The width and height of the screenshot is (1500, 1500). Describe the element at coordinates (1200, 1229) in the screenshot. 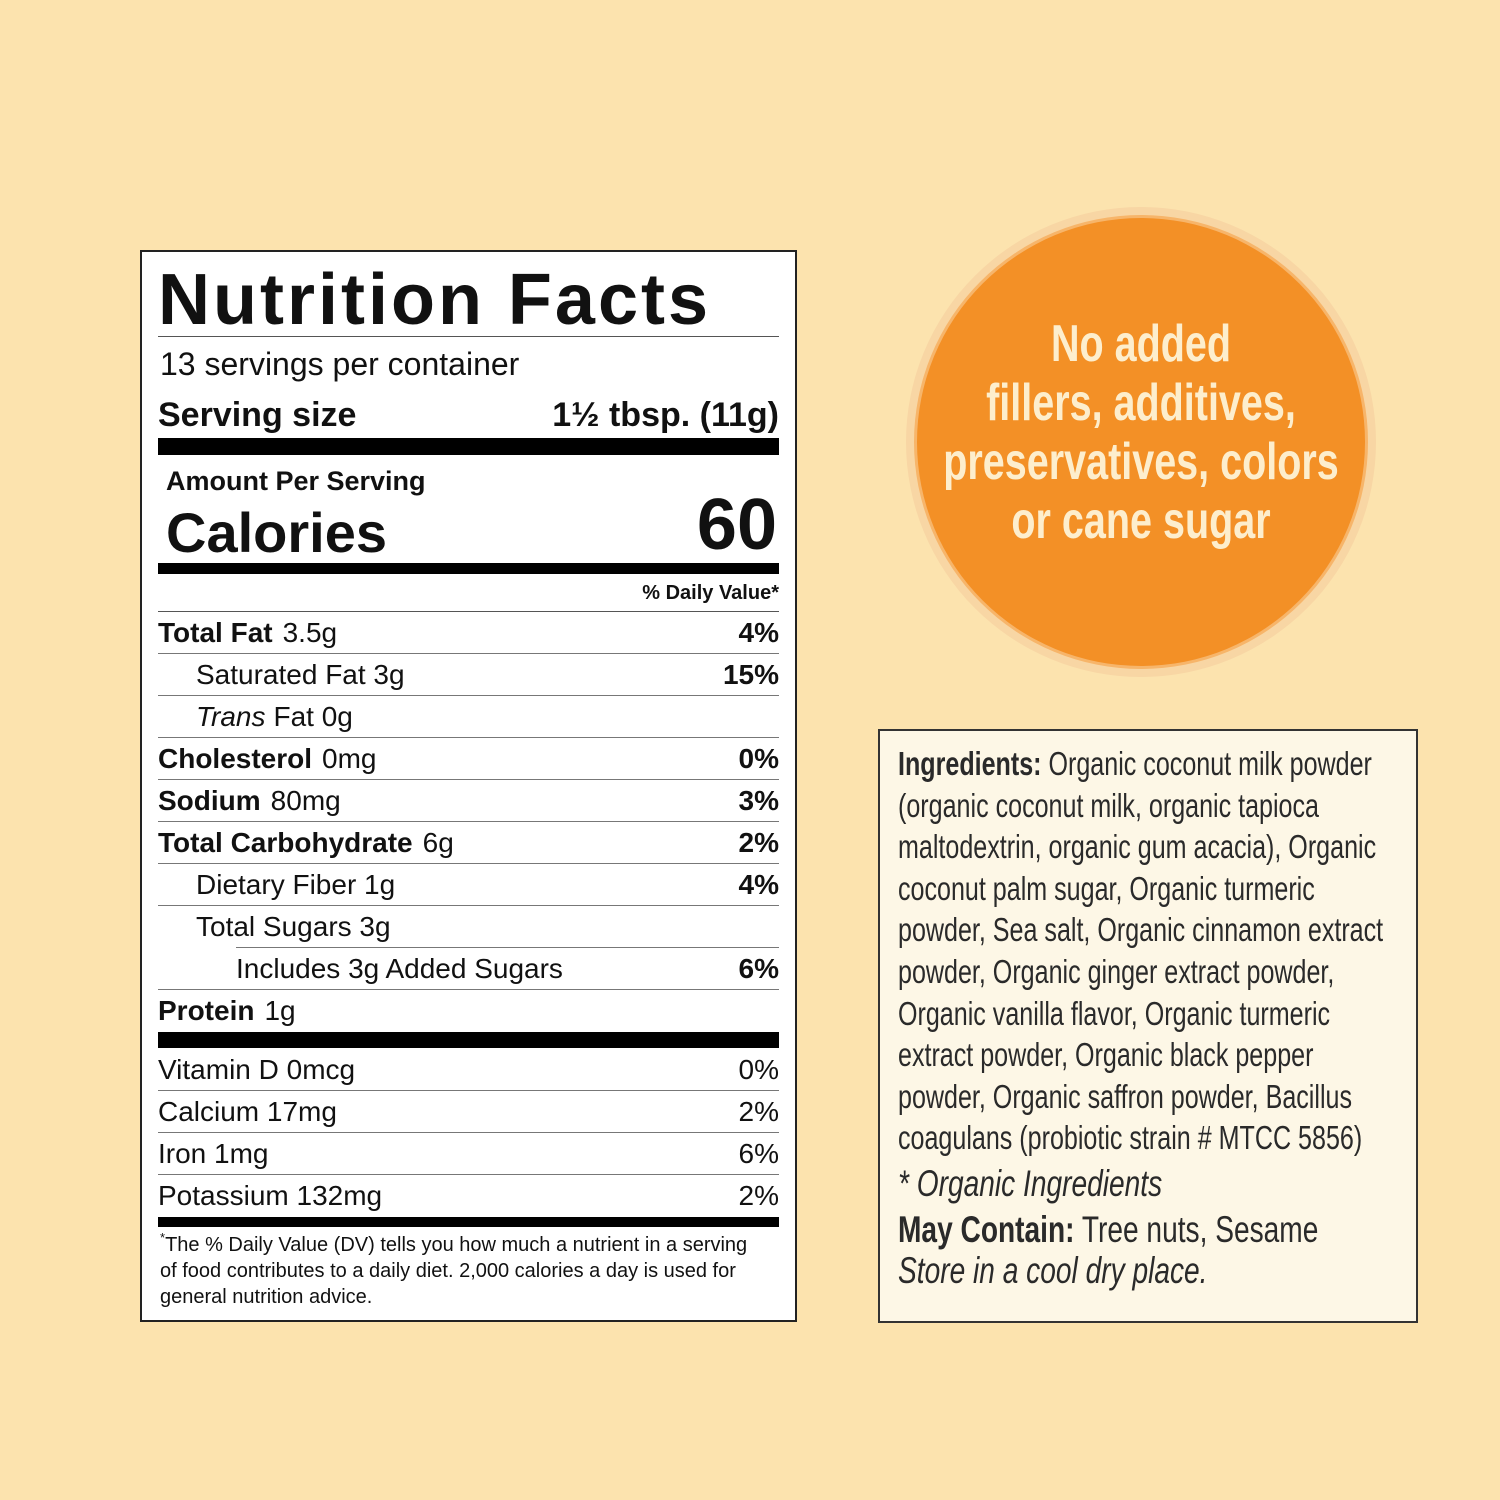

I see `may-contain-text: Tree nuts, Sesame` at that location.